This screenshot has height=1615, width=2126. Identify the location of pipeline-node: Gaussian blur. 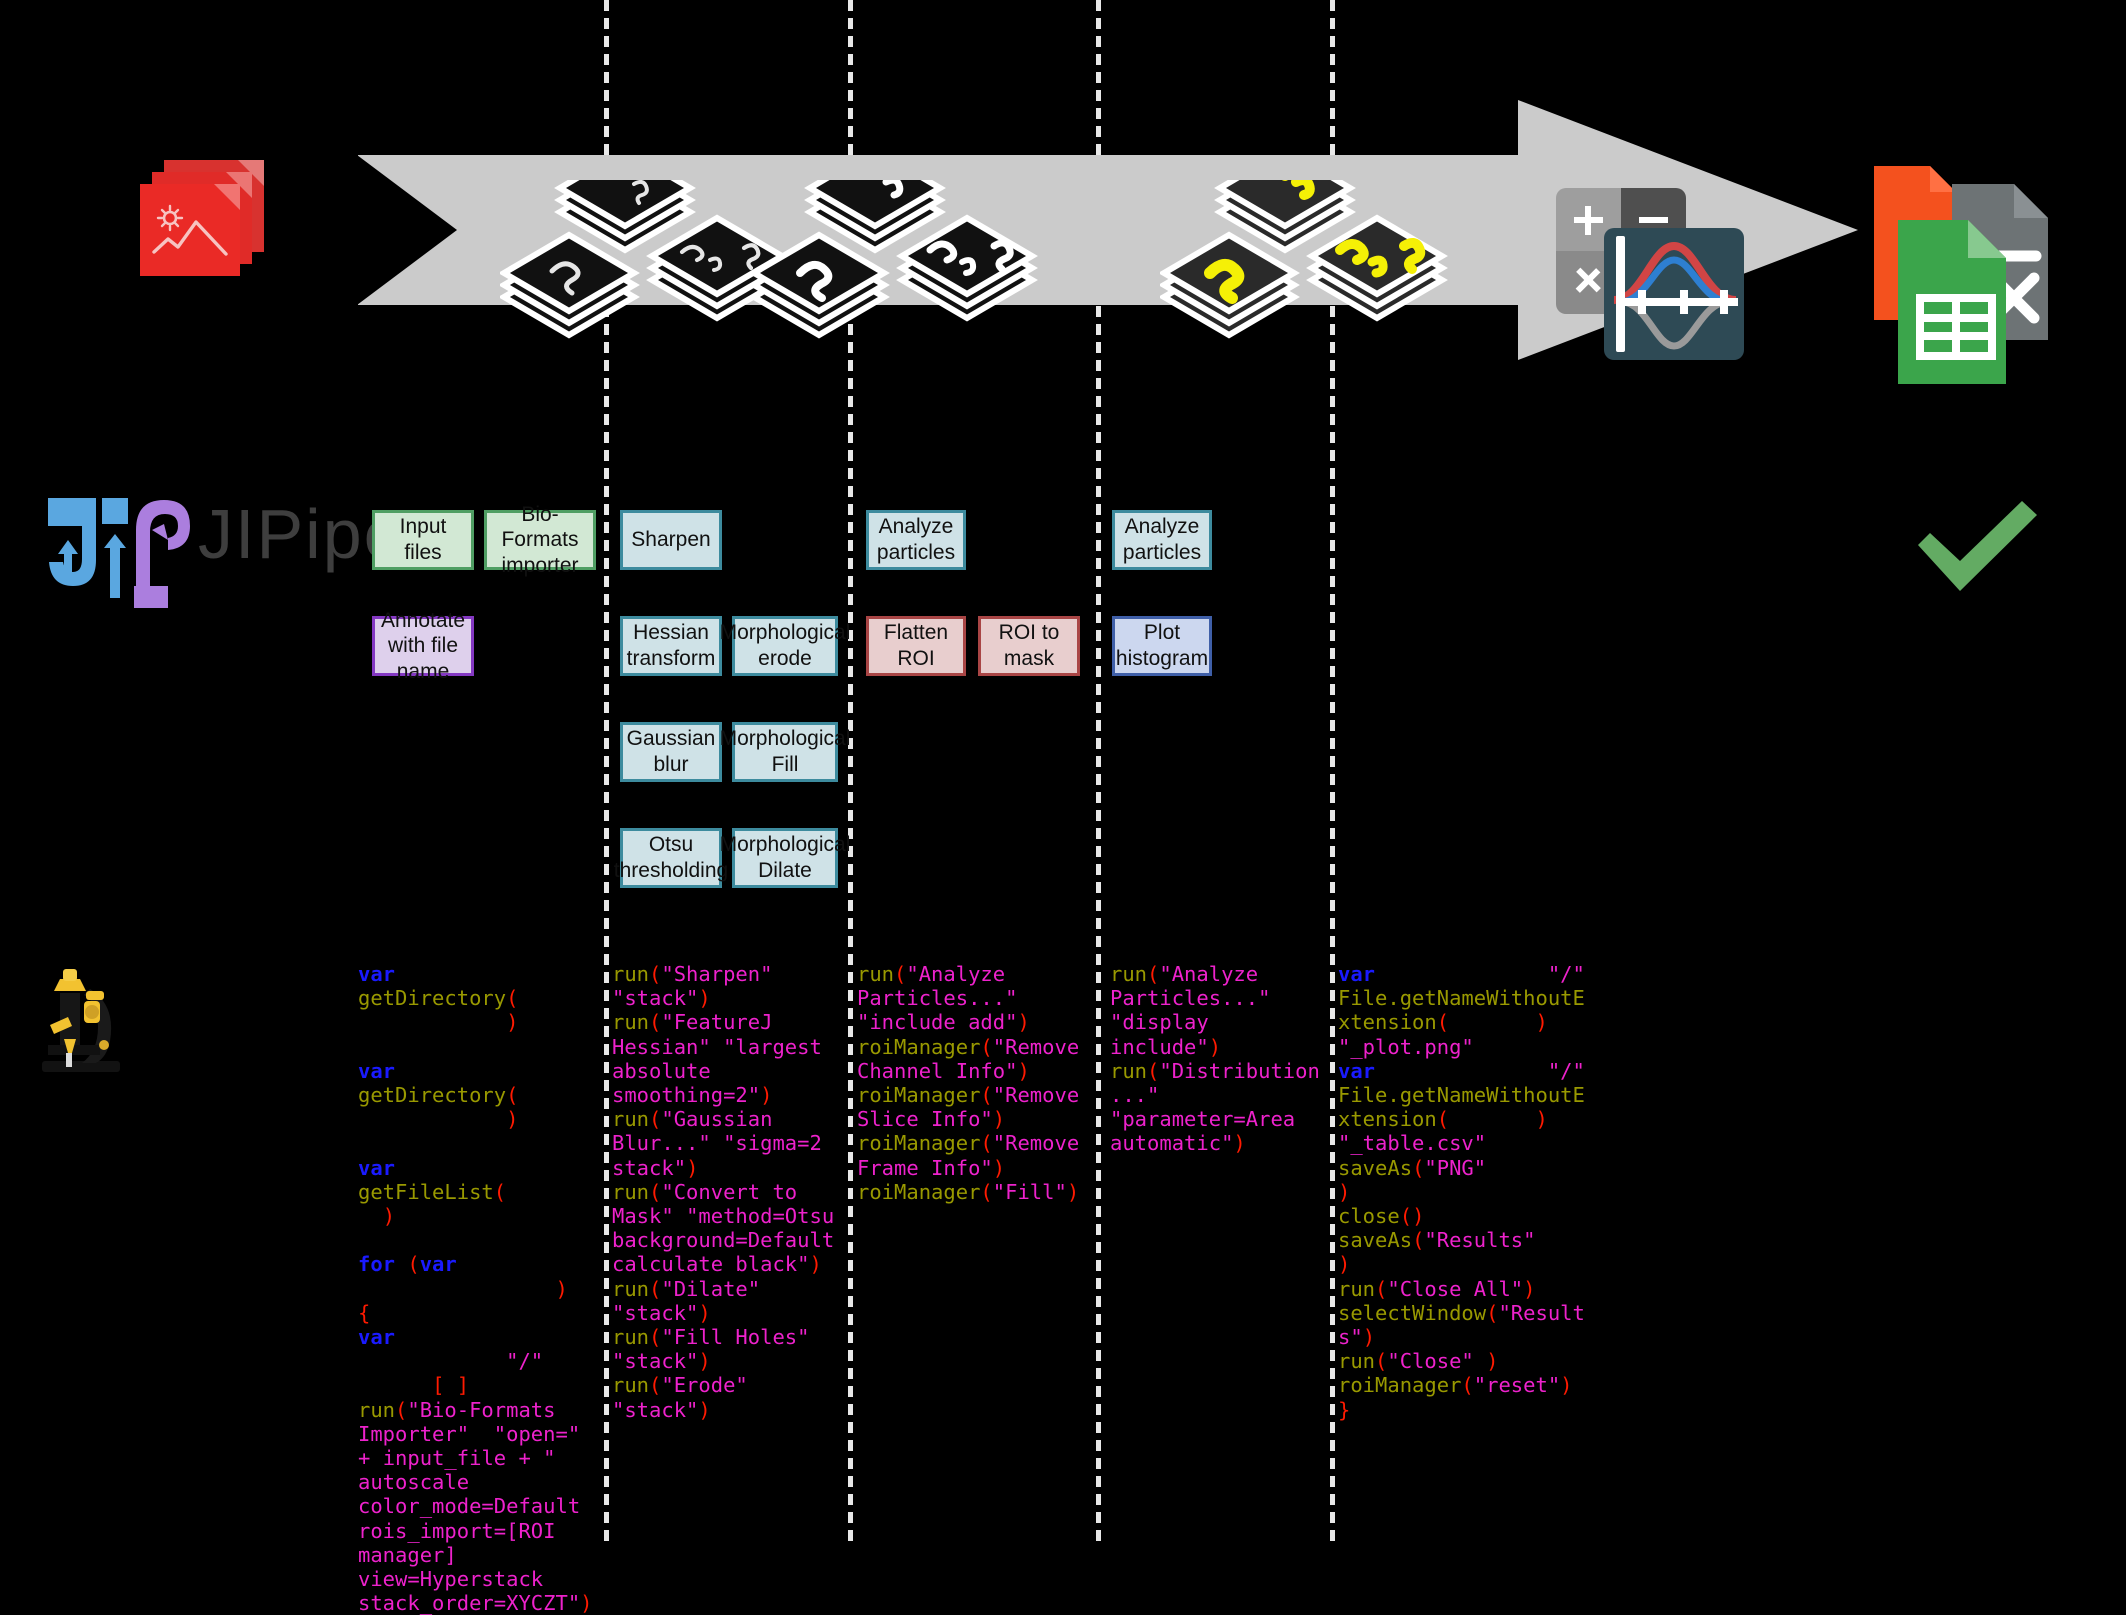
(671, 752).